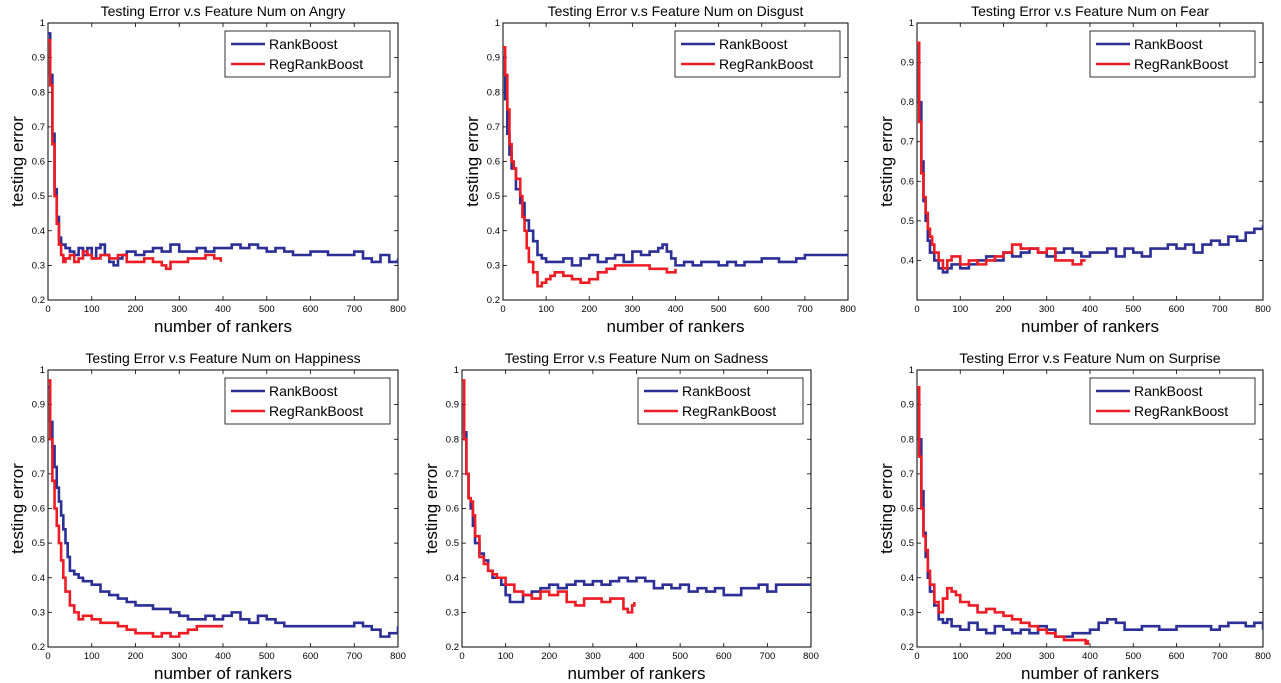  Describe the element at coordinates (223, 11) in the screenshot. I see `chart-title: Testing Error v.s Feature Num on Angry` at that location.